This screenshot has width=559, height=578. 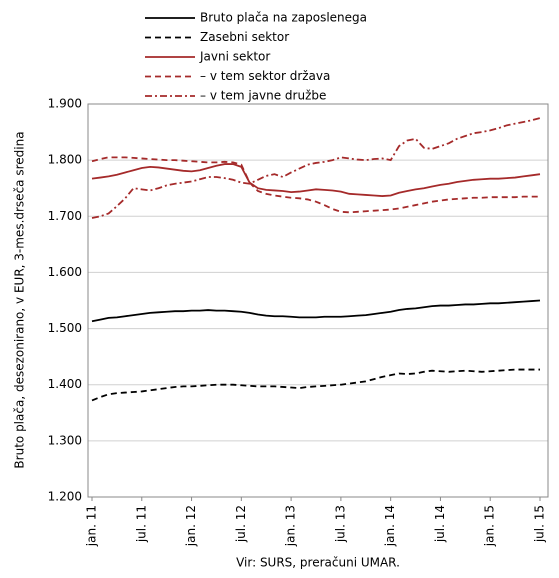 I want to click on y-tick-label: 1.300, so click(x=65, y=440).